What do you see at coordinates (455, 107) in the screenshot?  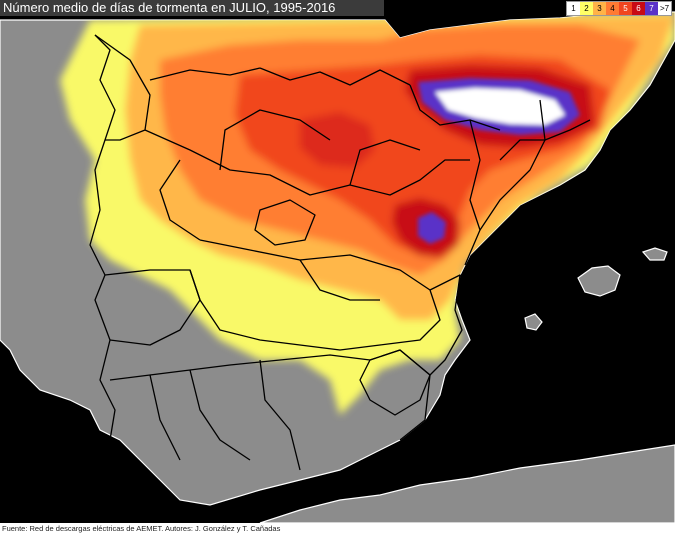 I see `border-navarra` at bounding box center [455, 107].